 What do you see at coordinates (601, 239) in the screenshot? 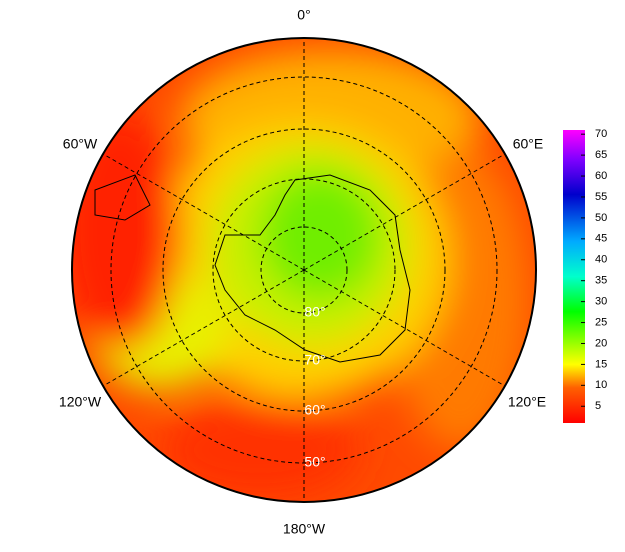
I see `colorbar-tick-label: 45` at bounding box center [601, 239].